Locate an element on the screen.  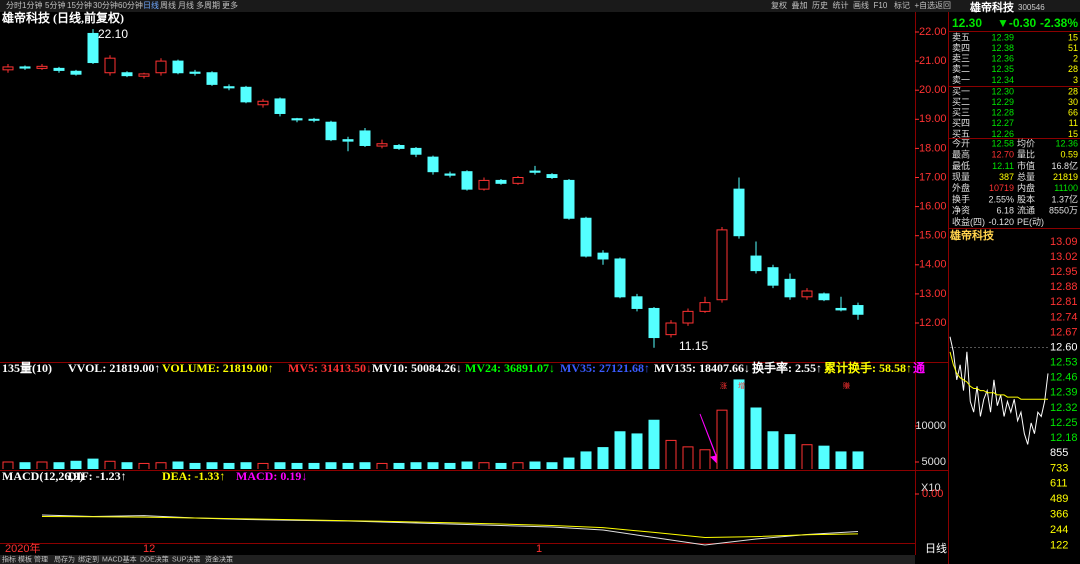
intraday-prices-line is located at coordinates (999, 390).